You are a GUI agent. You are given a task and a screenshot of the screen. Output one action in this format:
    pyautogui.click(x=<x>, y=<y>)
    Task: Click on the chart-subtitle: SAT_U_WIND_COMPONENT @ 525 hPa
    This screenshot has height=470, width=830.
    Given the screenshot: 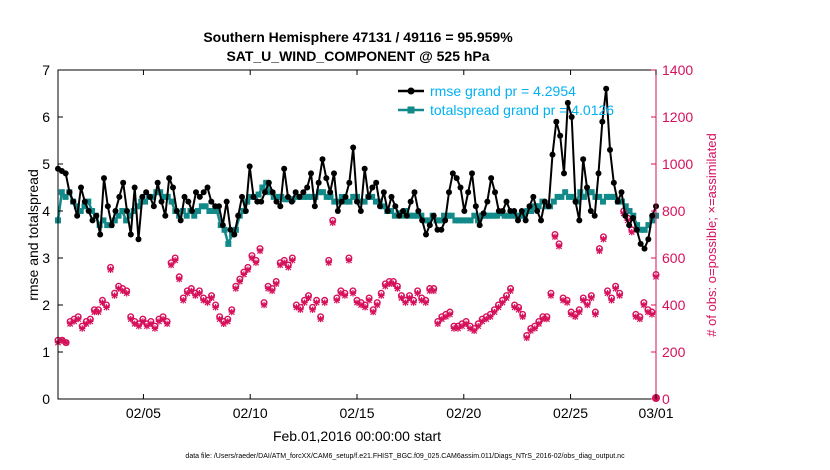 What is the action you would take?
    pyautogui.click(x=357, y=56)
    